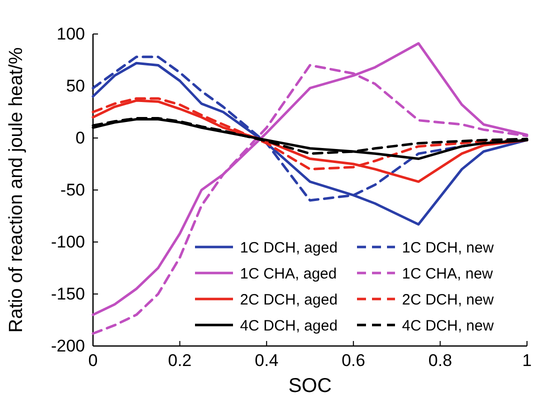 The width and height of the screenshot is (536, 404). Describe the element at coordinates (448, 299) in the screenshot. I see `legend-label: 2C DCH, new` at that location.